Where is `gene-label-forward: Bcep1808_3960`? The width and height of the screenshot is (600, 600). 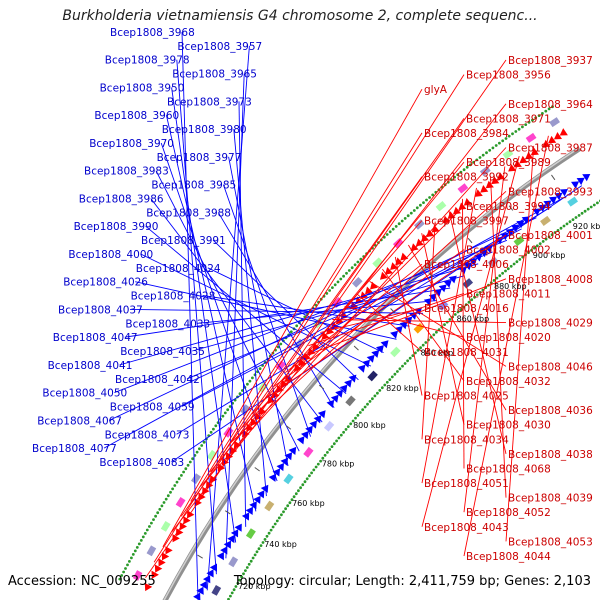 gene-label-forward: Bcep1808_3960 is located at coordinates (136, 116).